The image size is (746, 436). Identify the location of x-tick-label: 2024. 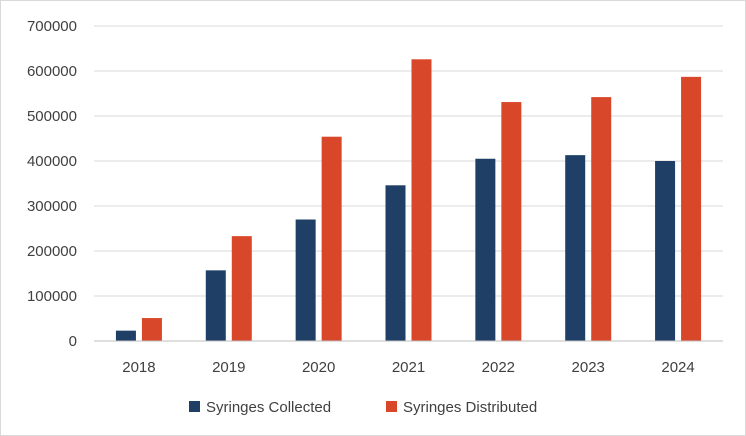
(677, 367).